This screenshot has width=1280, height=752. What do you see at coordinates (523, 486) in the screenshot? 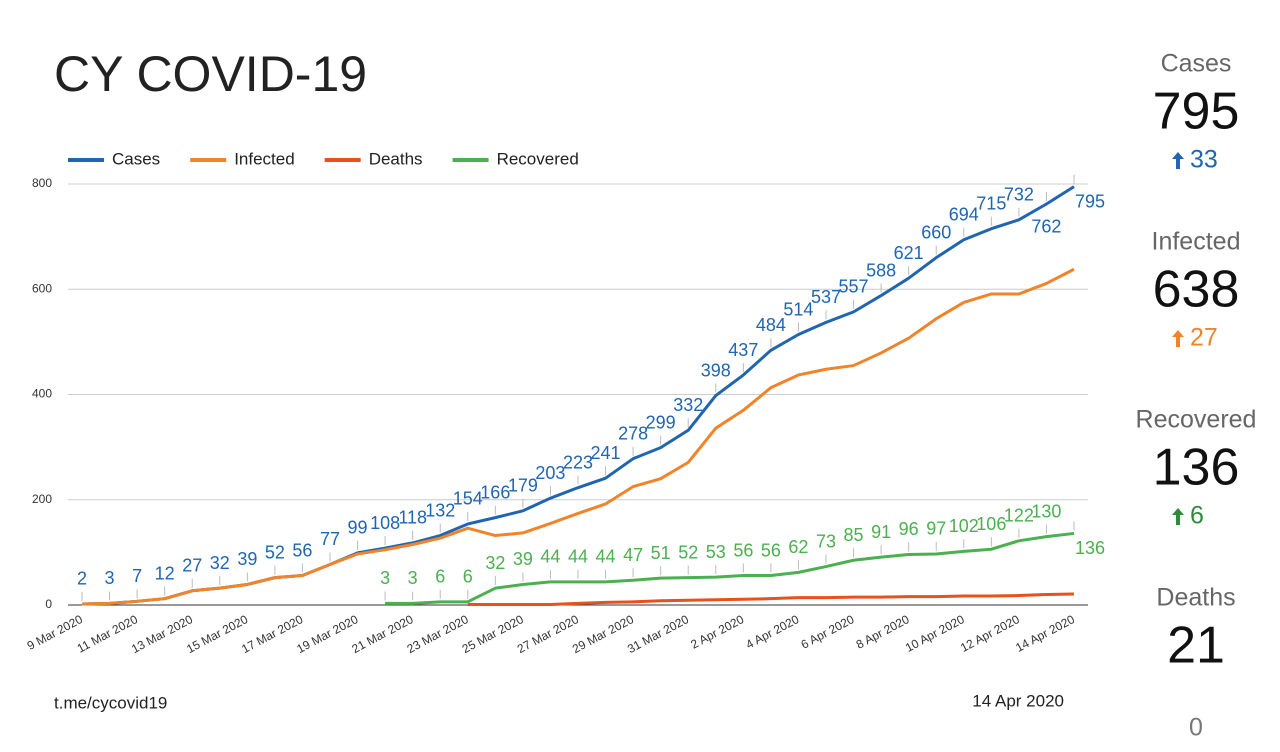
I see `data-label: 179` at bounding box center [523, 486].